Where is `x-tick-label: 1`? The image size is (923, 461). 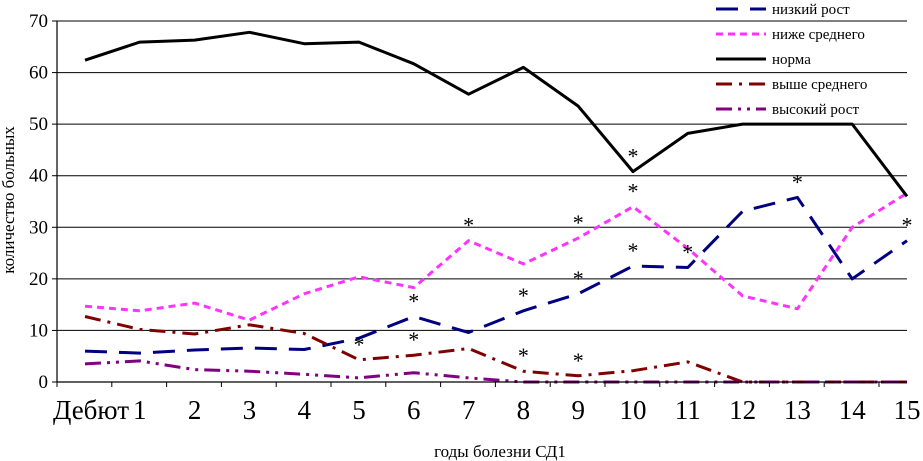 x-tick-label: 1 is located at coordinates (140, 410).